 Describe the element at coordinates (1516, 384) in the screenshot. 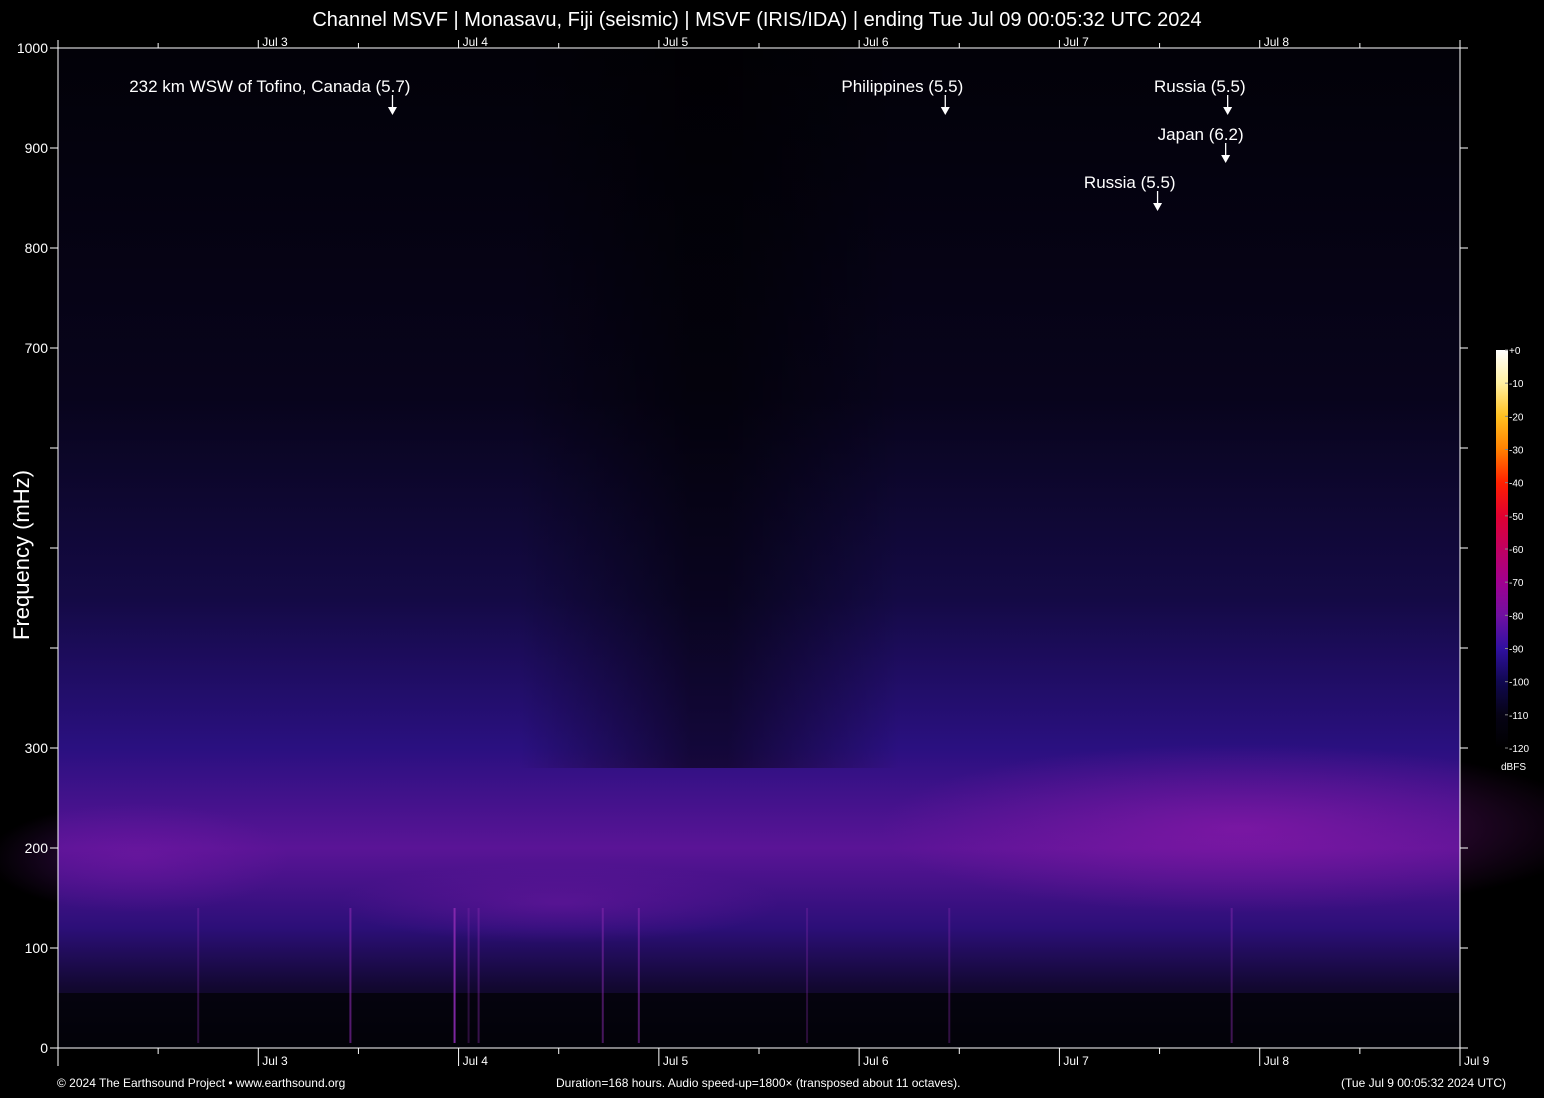

I see `colorbar-tick-label: -10` at that location.